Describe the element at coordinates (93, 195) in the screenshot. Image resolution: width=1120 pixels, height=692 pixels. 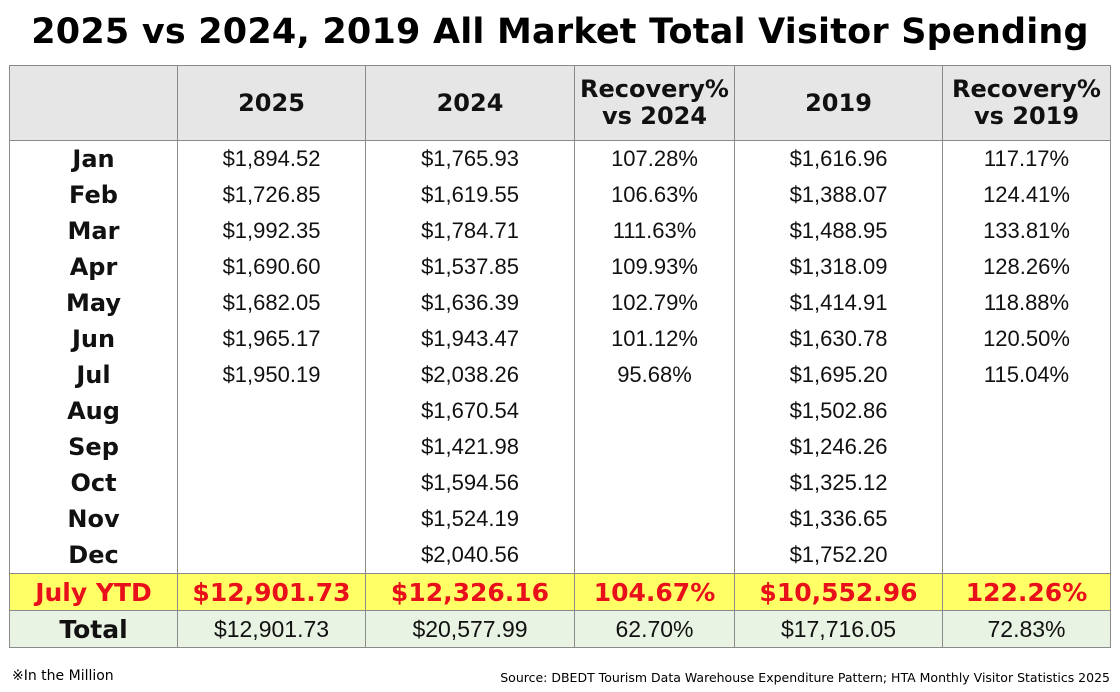
I see `row-label: Feb` at that location.